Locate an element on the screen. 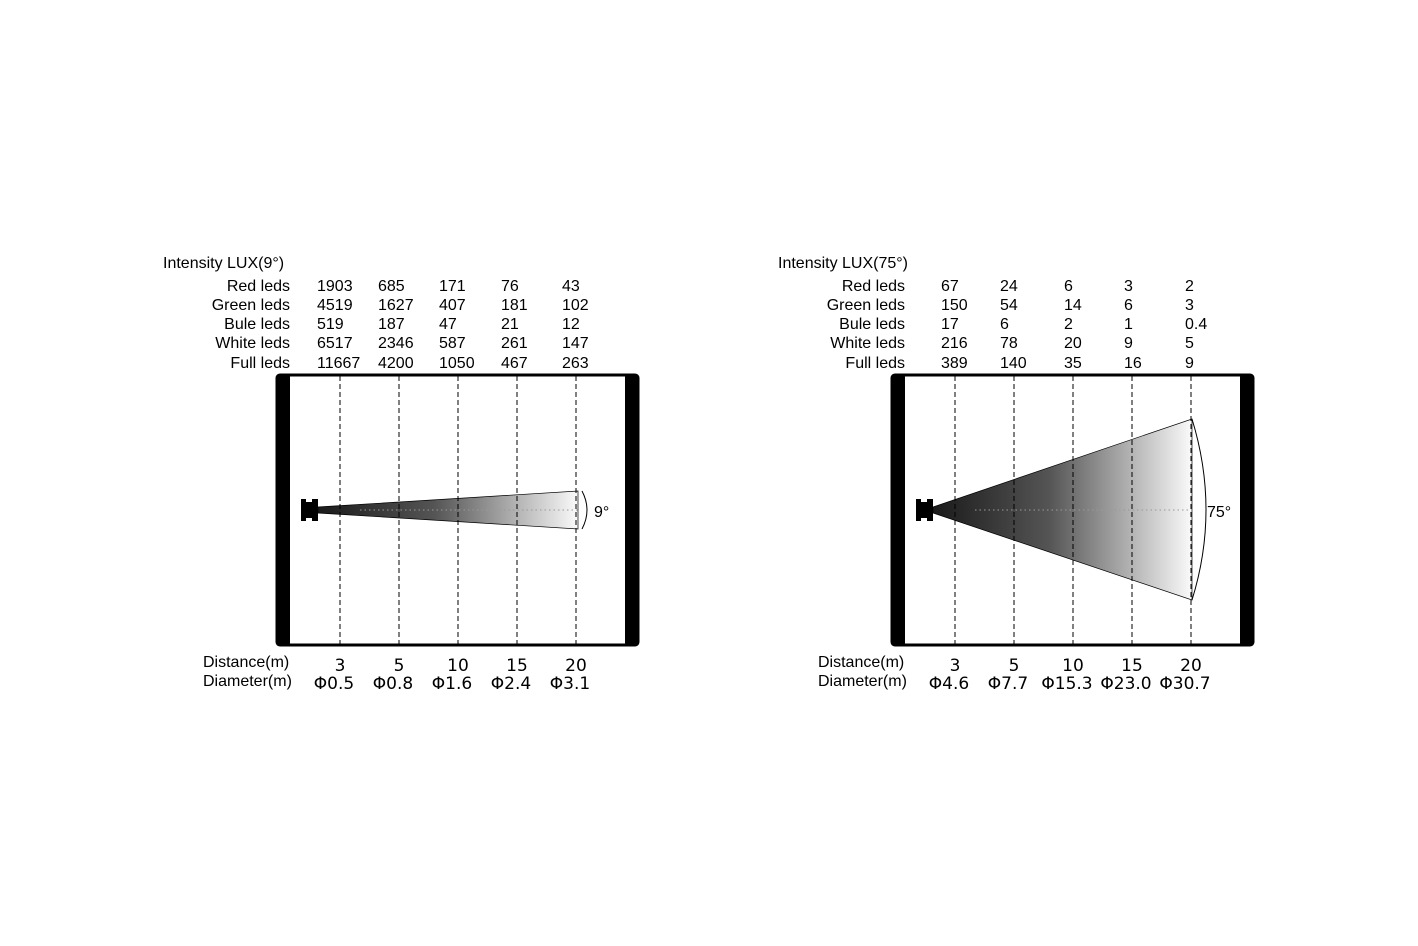 This screenshot has height=946, width=1418. lux-value: 685 is located at coordinates (391, 286).